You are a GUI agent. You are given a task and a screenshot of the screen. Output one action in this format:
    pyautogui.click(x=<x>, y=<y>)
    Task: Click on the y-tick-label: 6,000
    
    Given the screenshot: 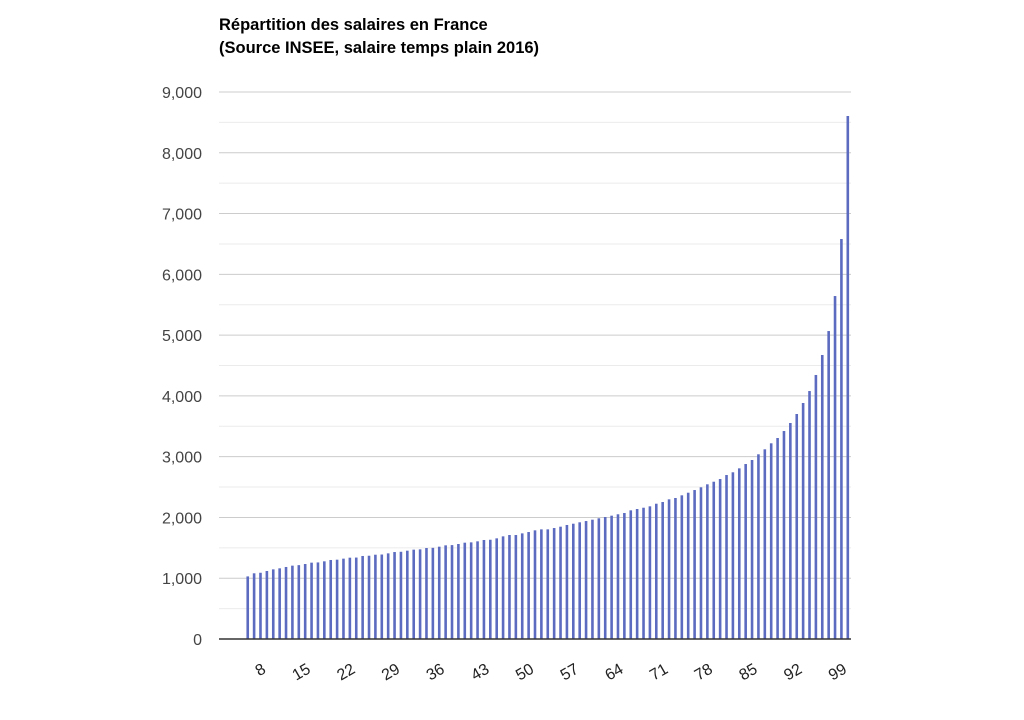 What is the action you would take?
    pyautogui.click(x=182, y=275)
    